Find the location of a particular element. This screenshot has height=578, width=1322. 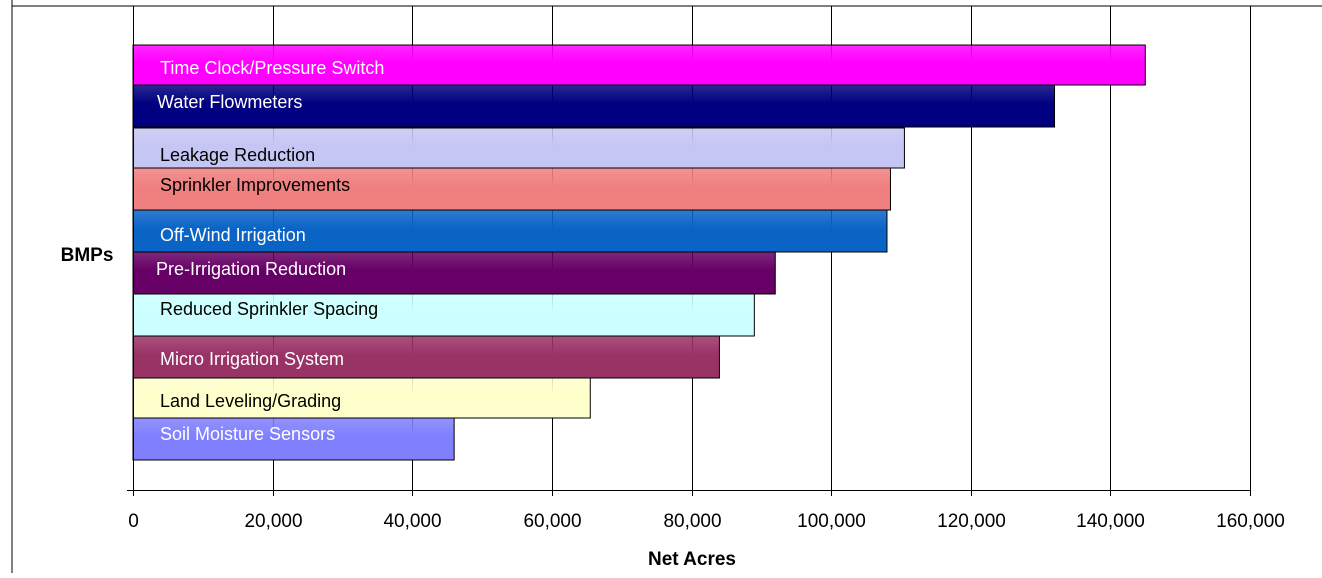

bar-label: Pre-Irrigation Reduction is located at coordinates (251, 269).